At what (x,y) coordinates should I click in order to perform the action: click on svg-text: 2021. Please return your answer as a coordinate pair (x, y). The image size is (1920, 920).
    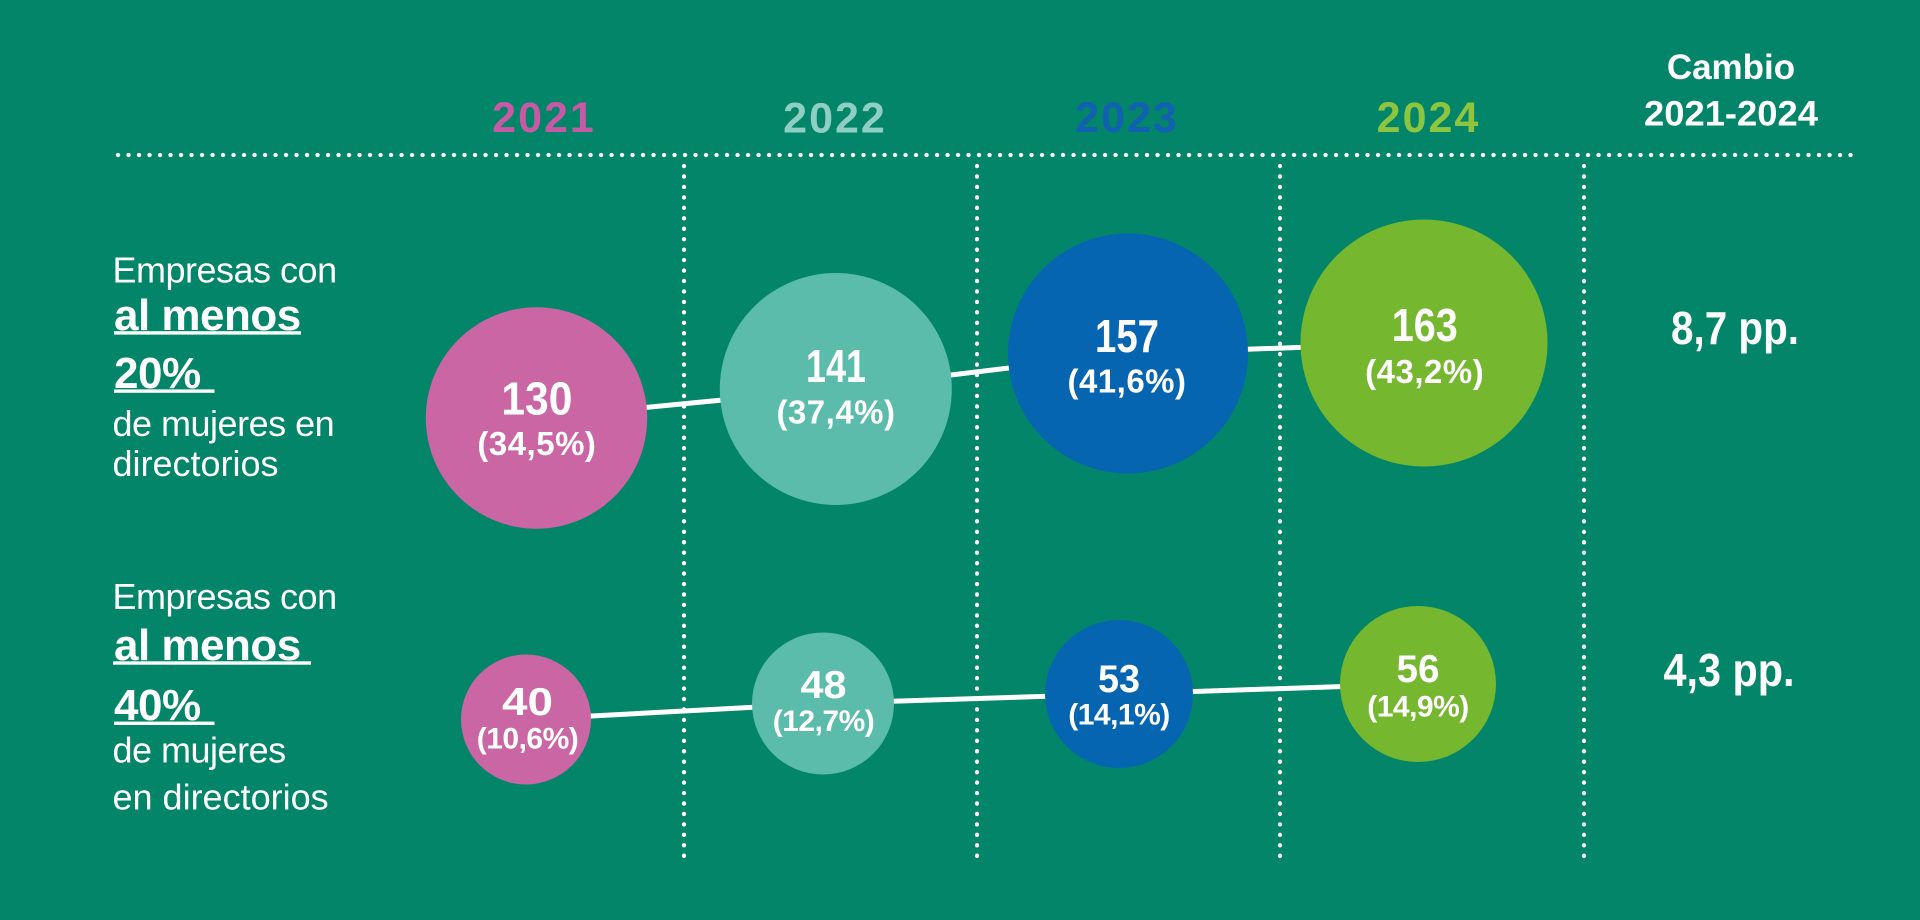
    Looking at the image, I should click on (544, 118).